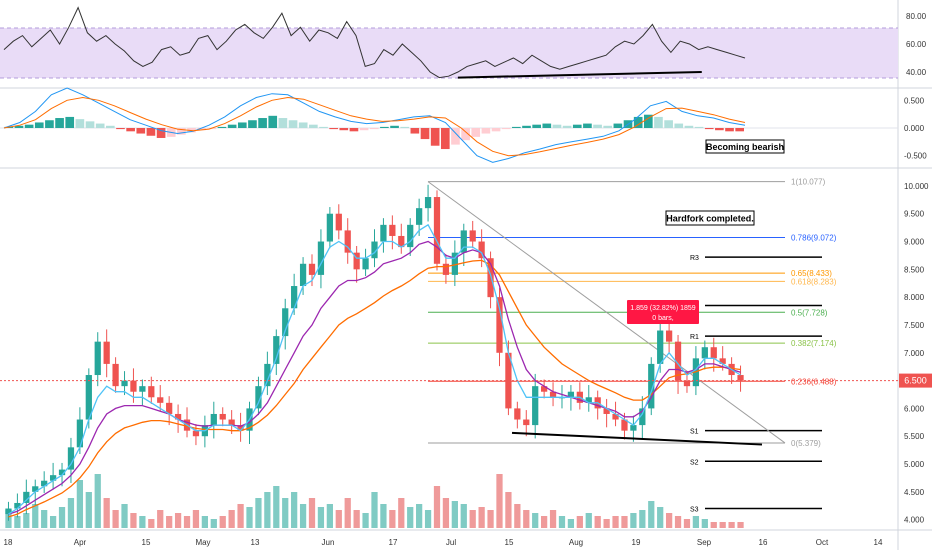  Describe the element at coordinates (579, 75) in the screenshot. I see `rsi-trendline` at that location.